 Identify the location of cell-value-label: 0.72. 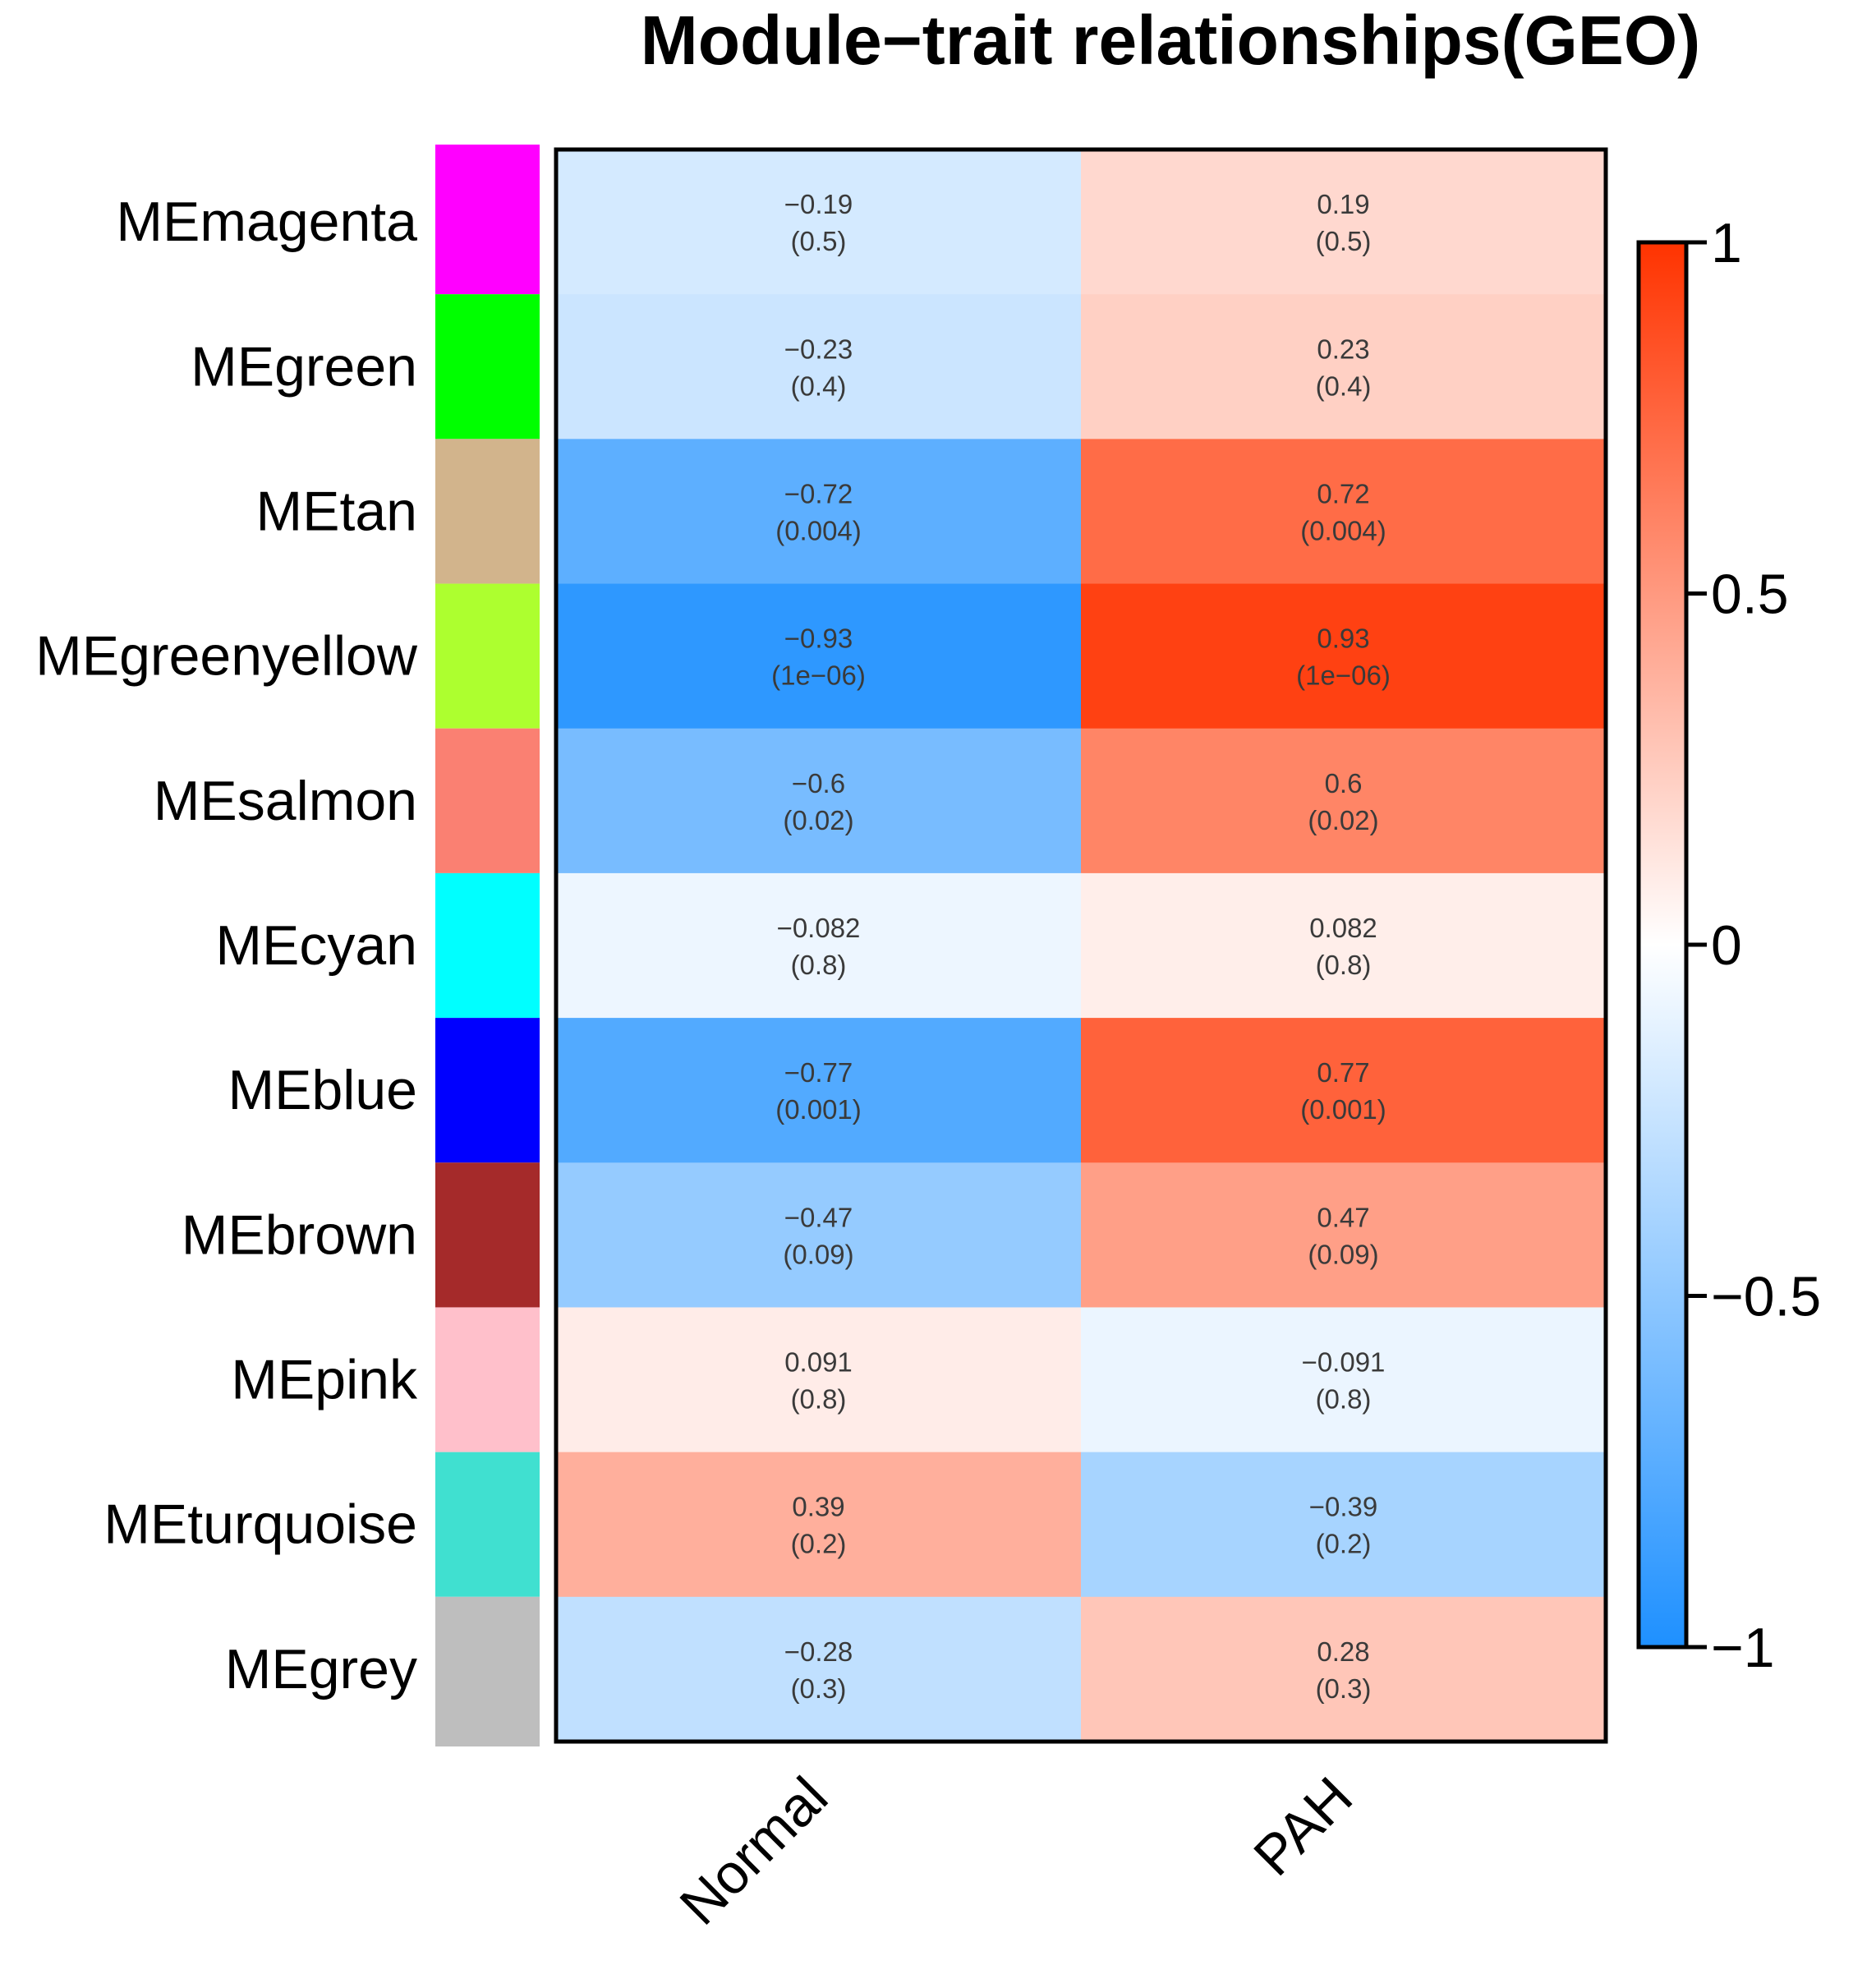
(1343, 493).